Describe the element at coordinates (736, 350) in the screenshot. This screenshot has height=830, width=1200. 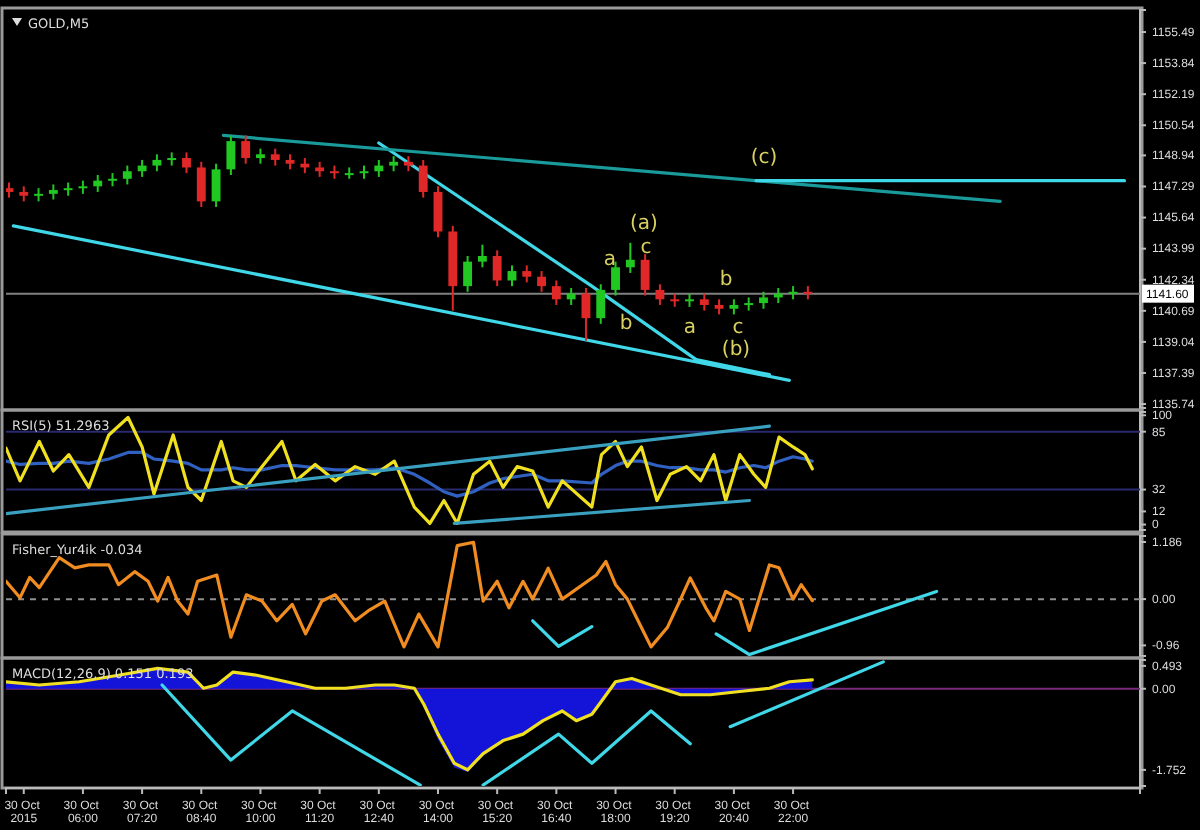
I see `annotation: (b)` at that location.